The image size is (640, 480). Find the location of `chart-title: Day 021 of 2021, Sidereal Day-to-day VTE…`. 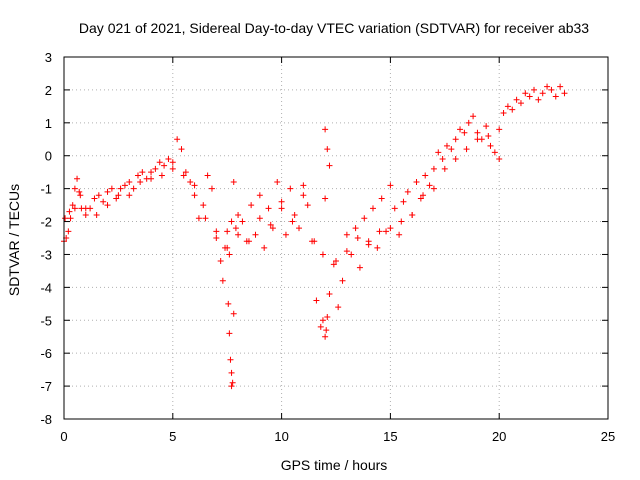

chart-title: Day 021 of 2021, Sidereal Day-to-day VTE… is located at coordinates (334, 28).